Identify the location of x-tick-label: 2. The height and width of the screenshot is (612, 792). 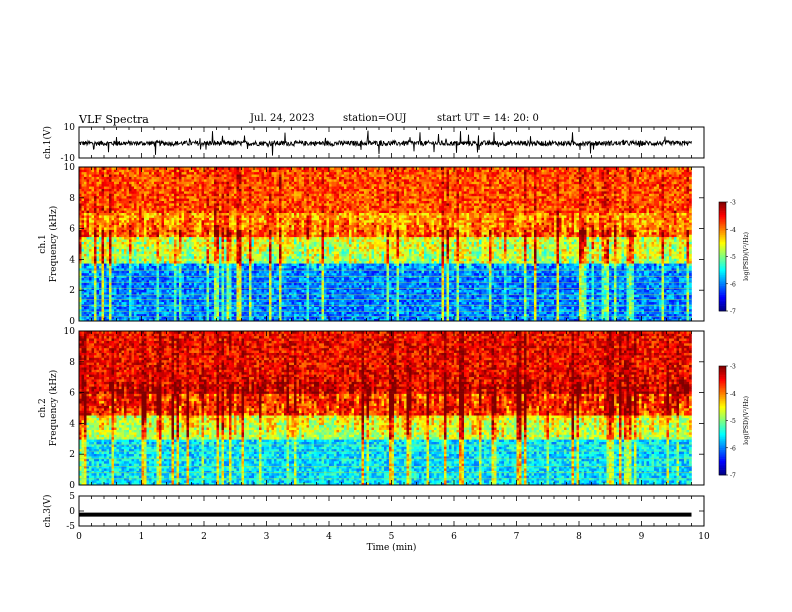
(204, 537).